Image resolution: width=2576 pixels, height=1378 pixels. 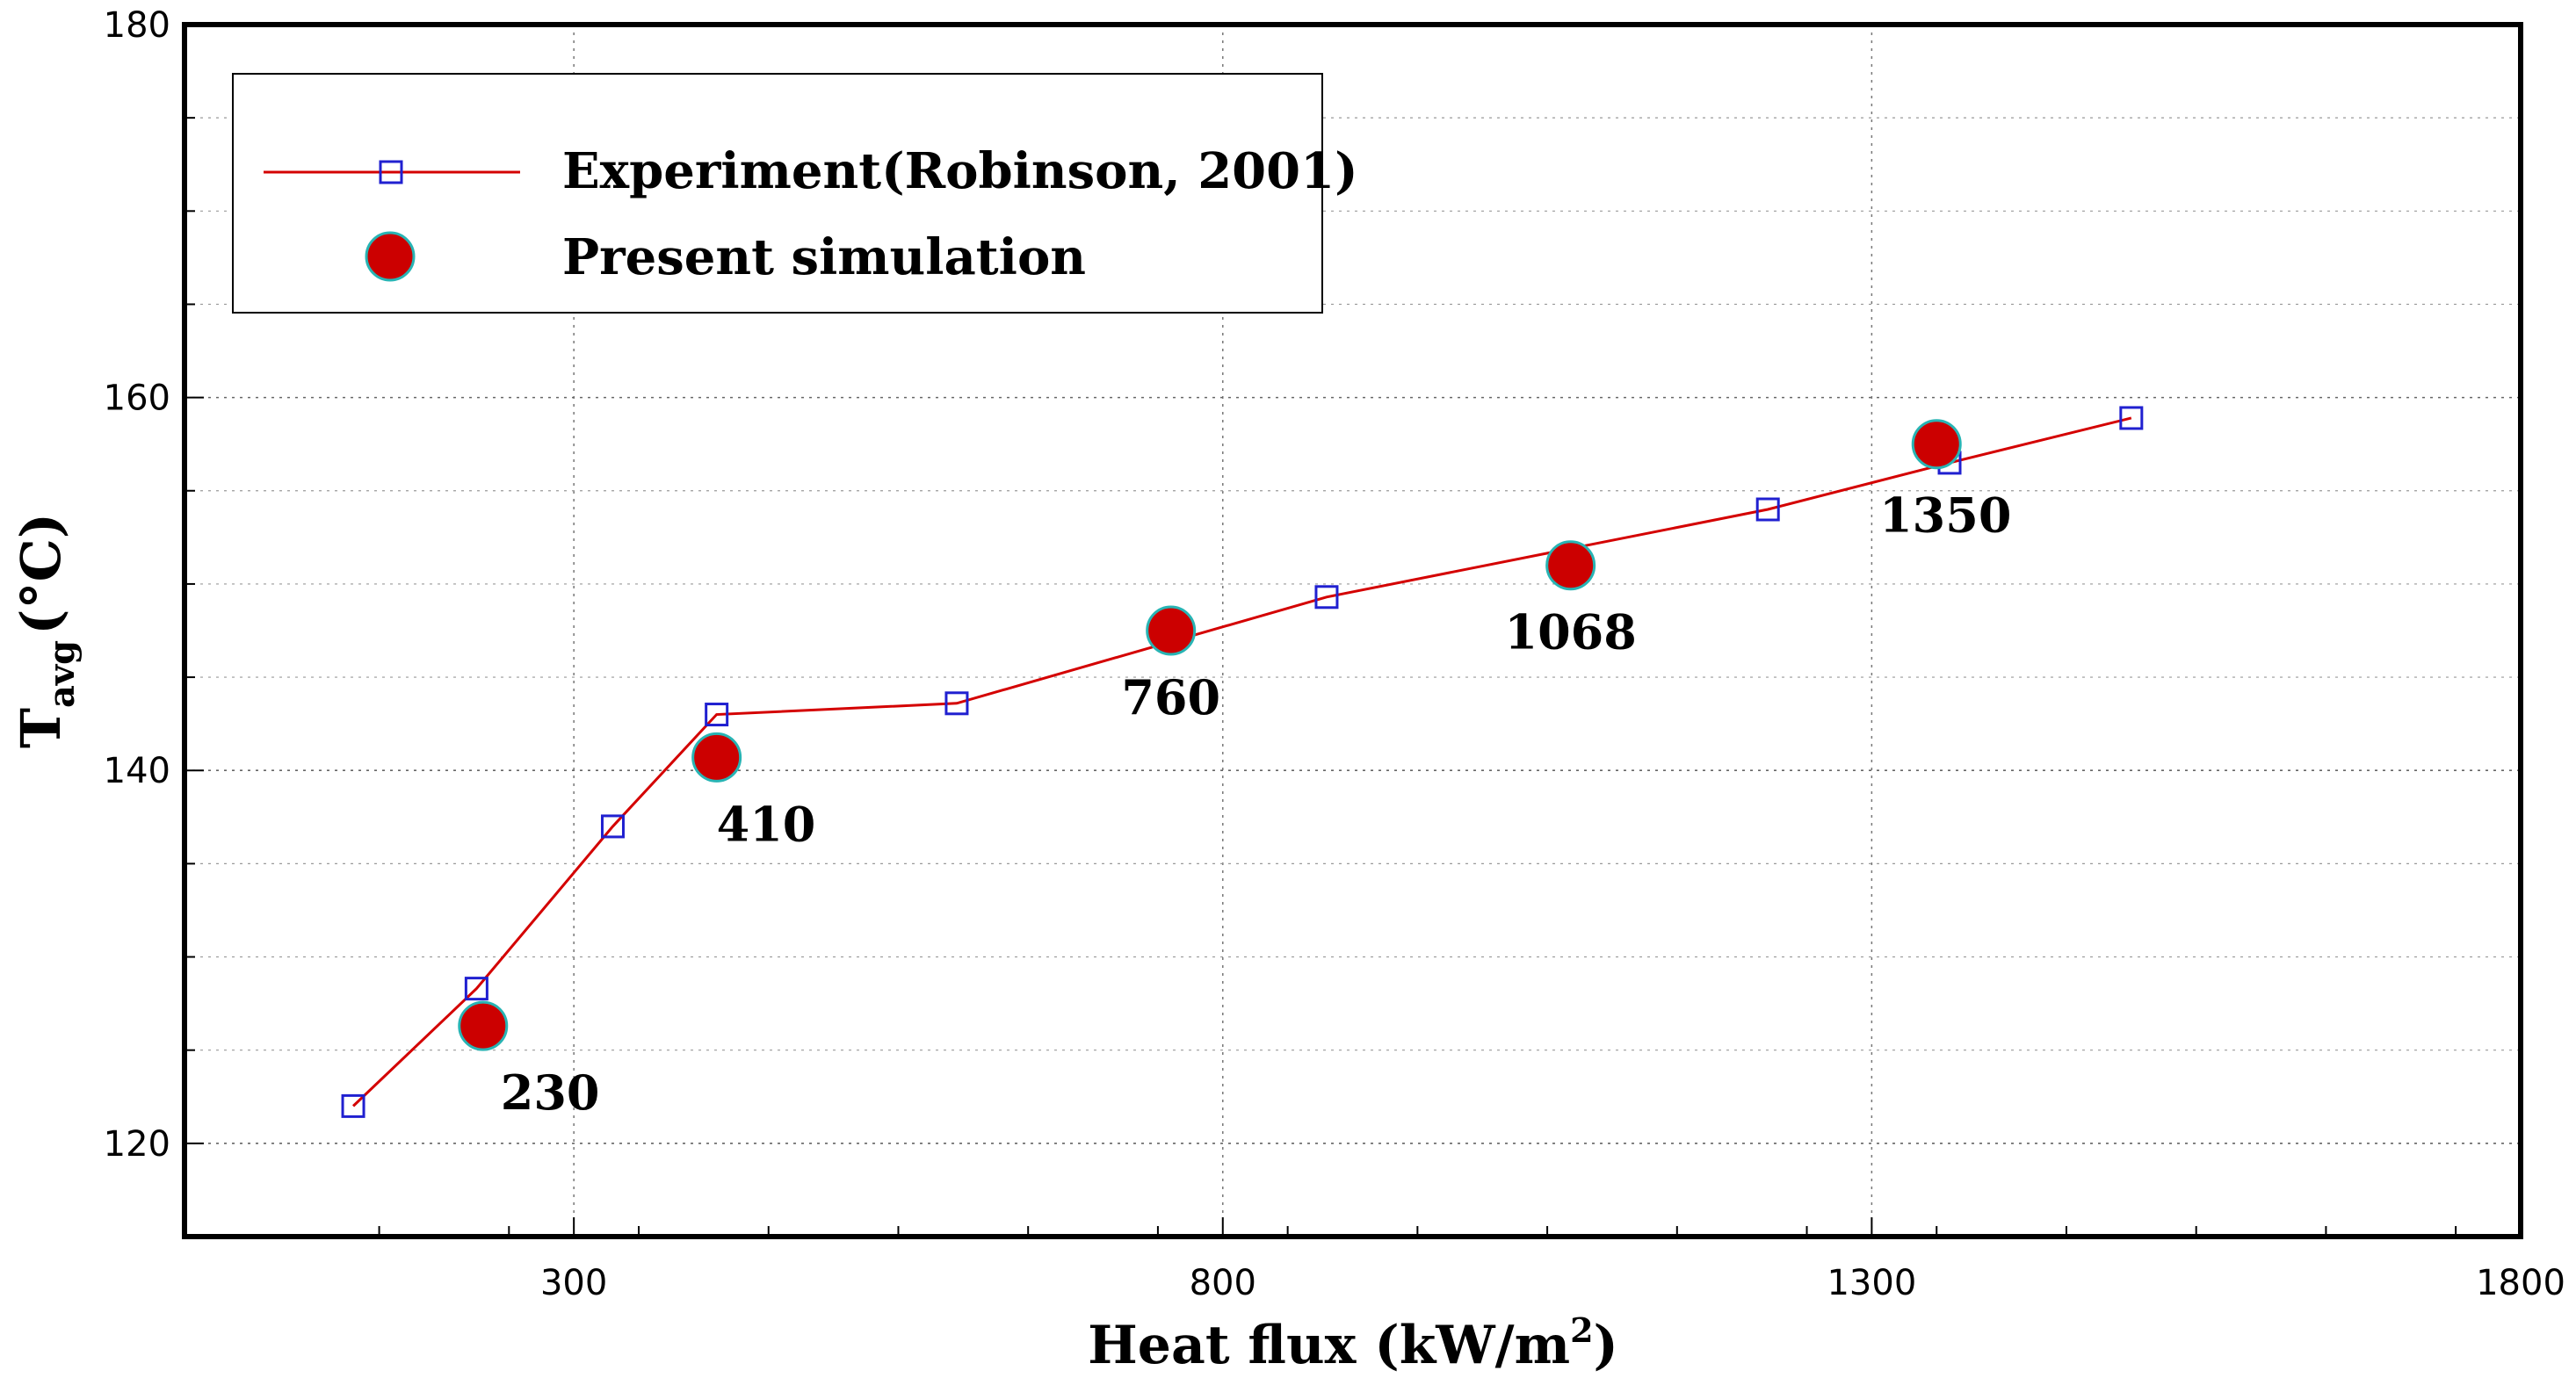 I want to click on x-axis-title-main: Heat flux (kW/m, so click(x=1329, y=1345).